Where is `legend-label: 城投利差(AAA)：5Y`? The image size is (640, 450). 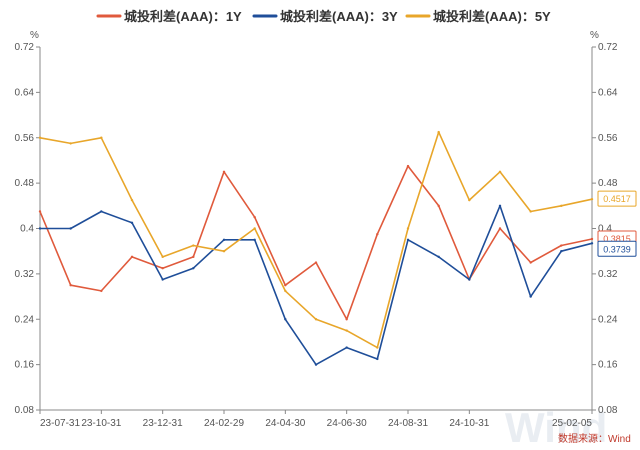
legend-label: 城投利差(AAA)：5Y is located at coordinates (492, 16).